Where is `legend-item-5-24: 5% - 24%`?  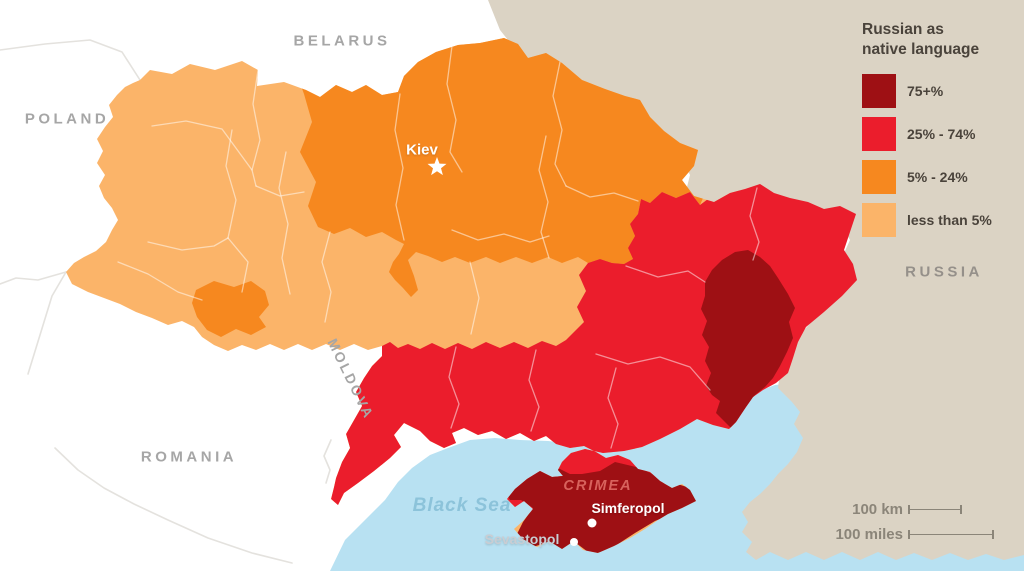 legend-item-5-24: 5% - 24% is located at coordinates (943, 177).